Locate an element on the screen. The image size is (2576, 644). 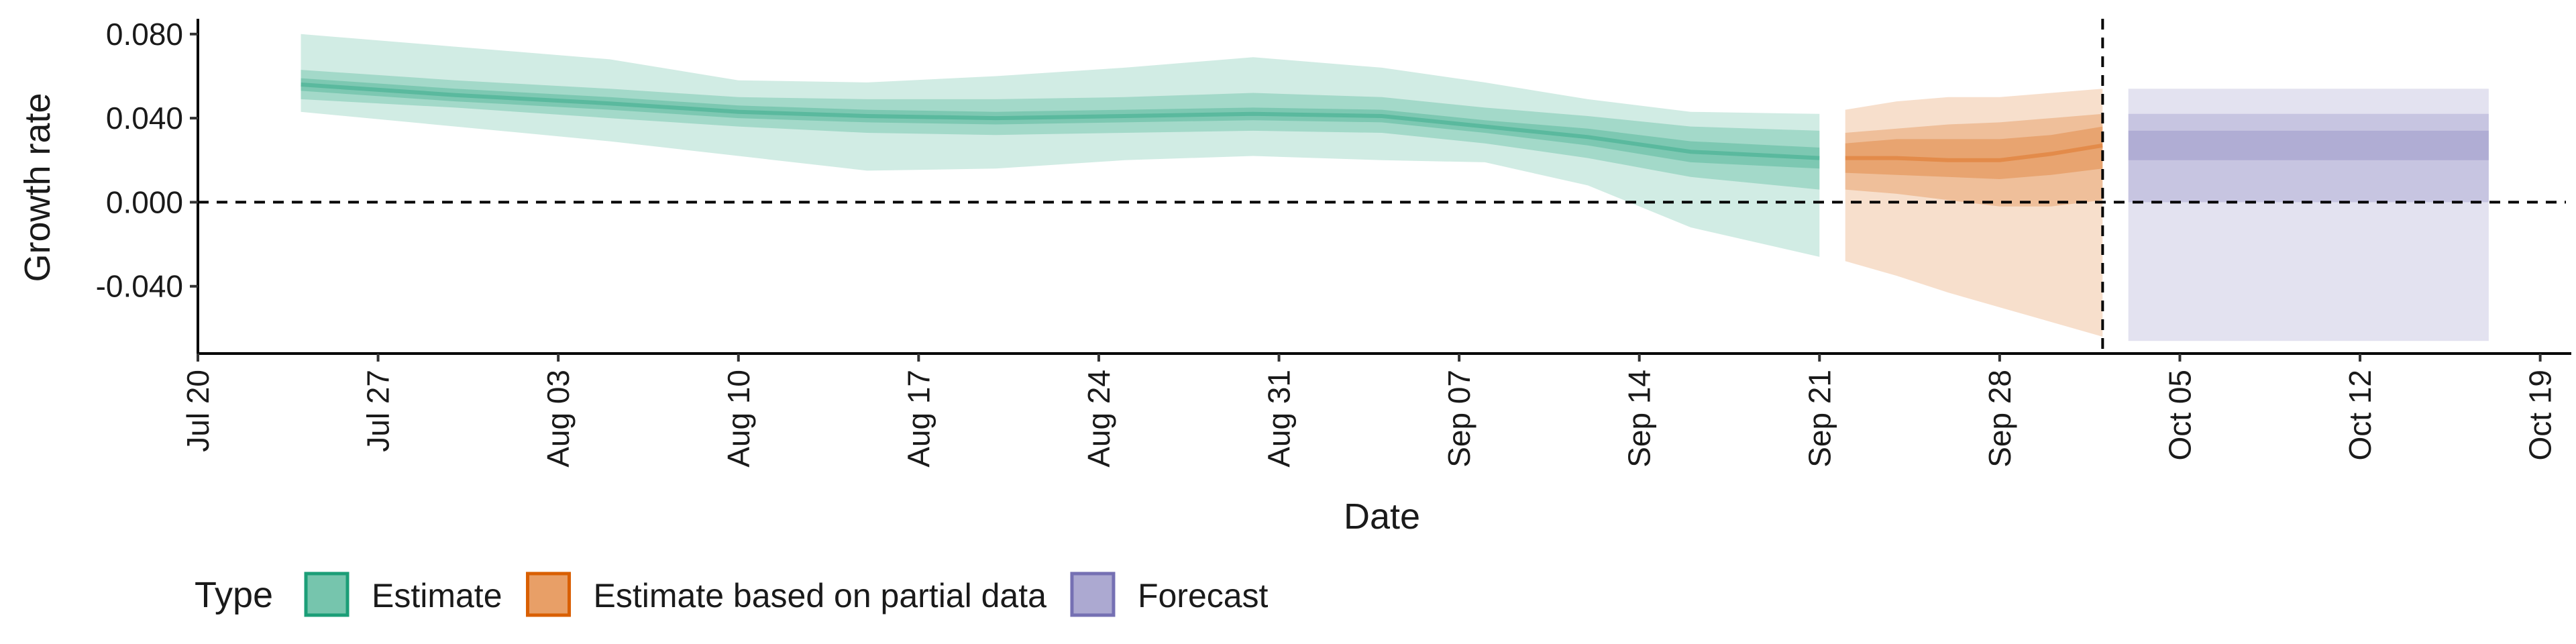
x-tick-label: Jul 20 is located at coordinates (197, 411).